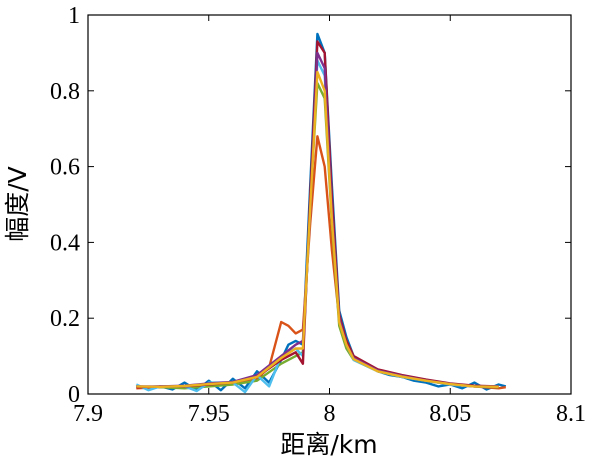 The width and height of the screenshot is (592, 463). I want to click on y-tick-label: 0.8, so click(65, 92).